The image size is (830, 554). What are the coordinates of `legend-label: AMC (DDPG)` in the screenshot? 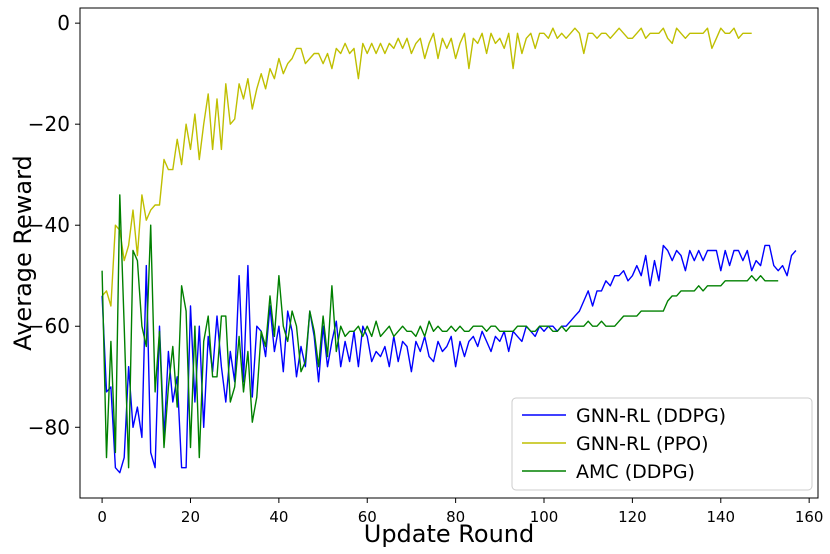 It's located at (635, 472).